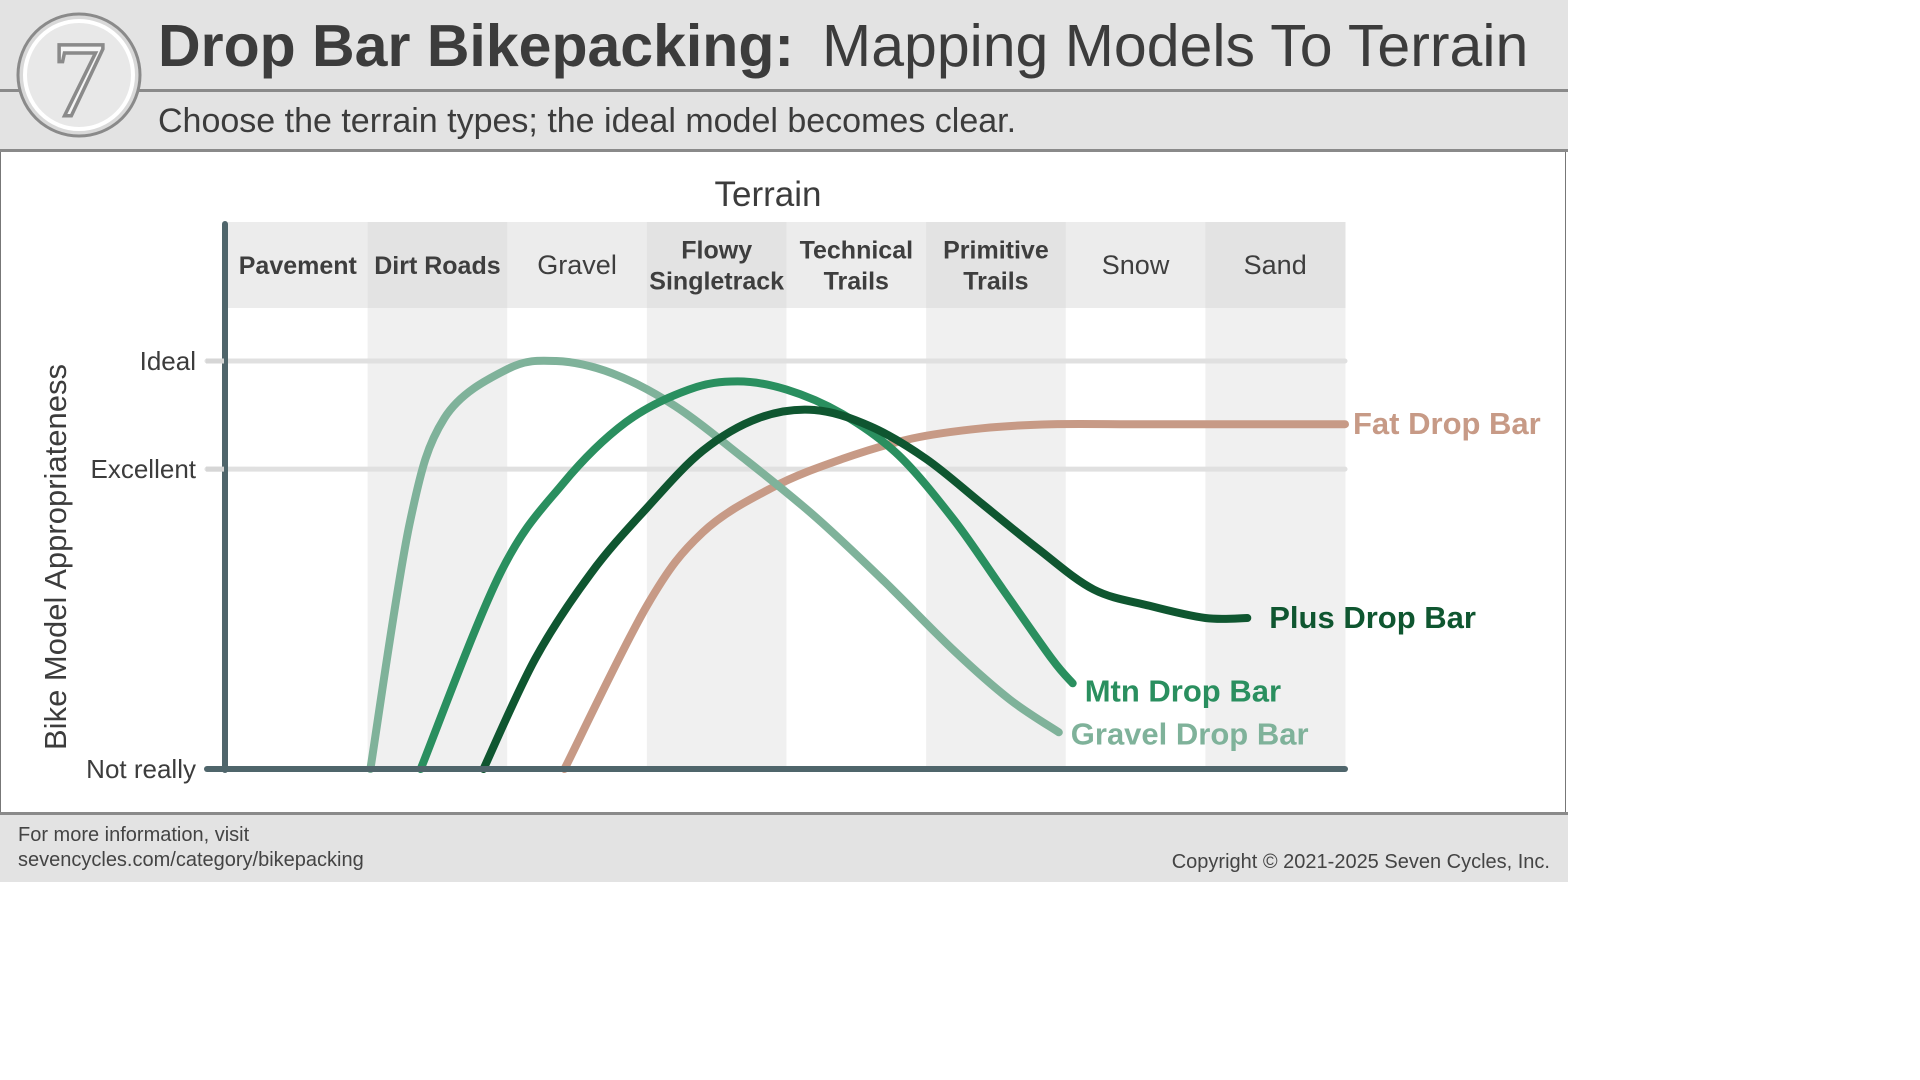 The image size is (1920, 1080). I want to click on terrain-label: Snow, so click(1136, 265).